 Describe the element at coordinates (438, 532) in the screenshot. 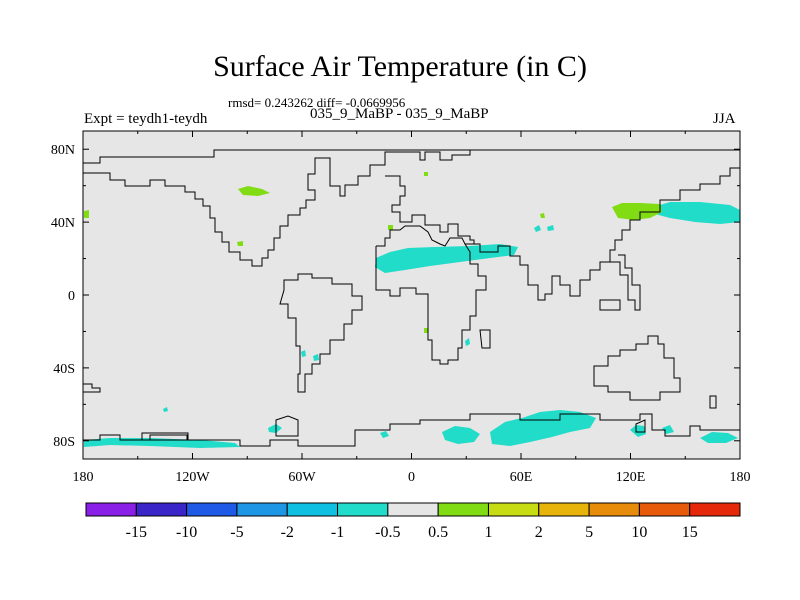

I see `colorbar-label: 0.5` at that location.